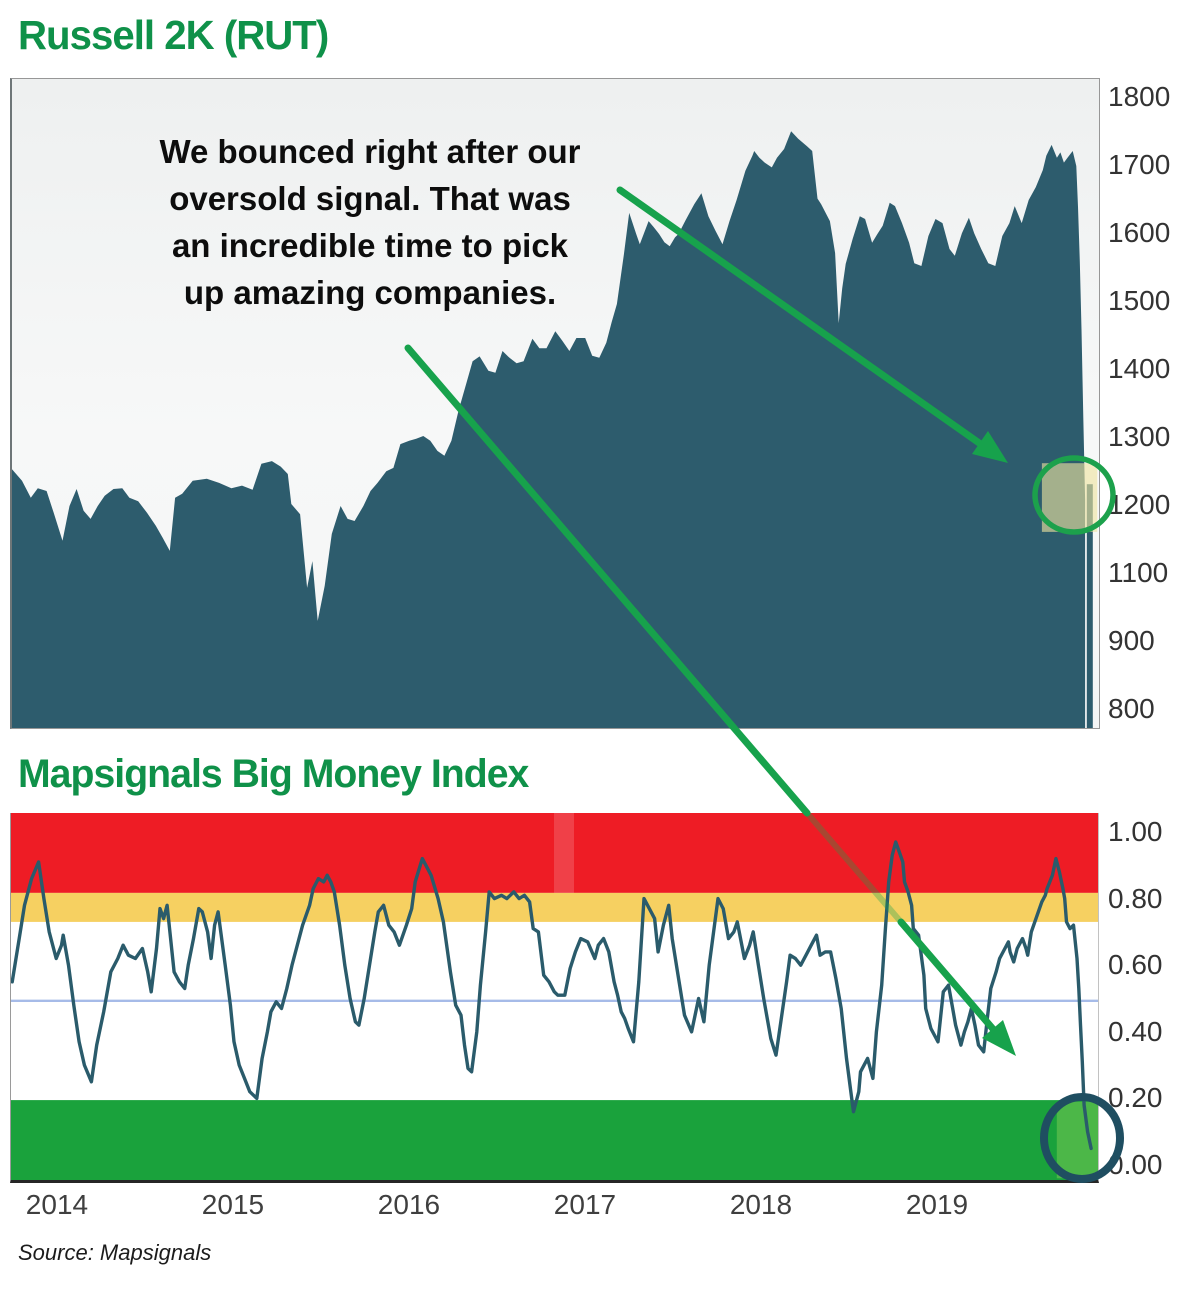 This screenshot has width=1200, height=1306. What do you see at coordinates (1139, 436) in the screenshot?
I see `y-tick-label: 1300` at bounding box center [1139, 436].